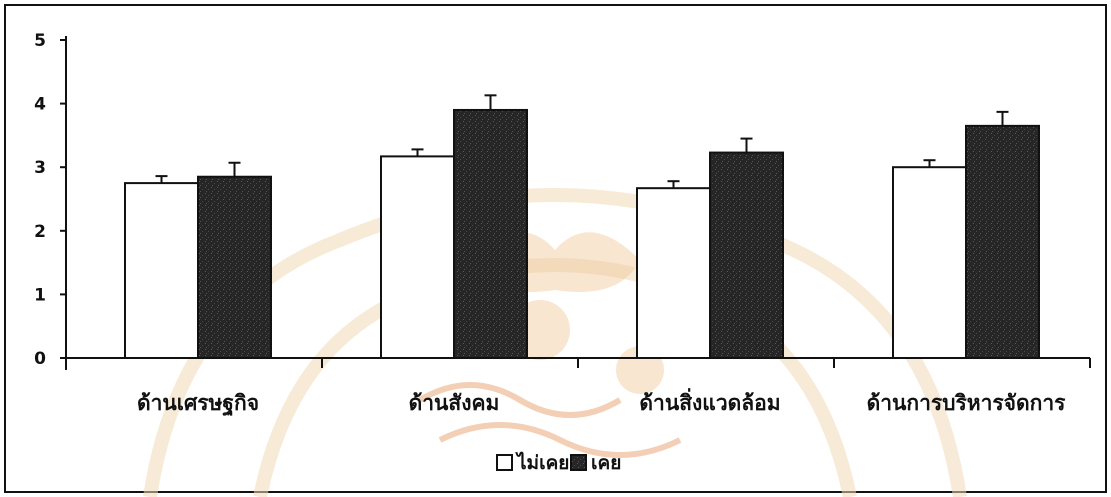 The width and height of the screenshot is (1111, 497). I want to click on legend-label-series-2: เคย, so click(606, 463).